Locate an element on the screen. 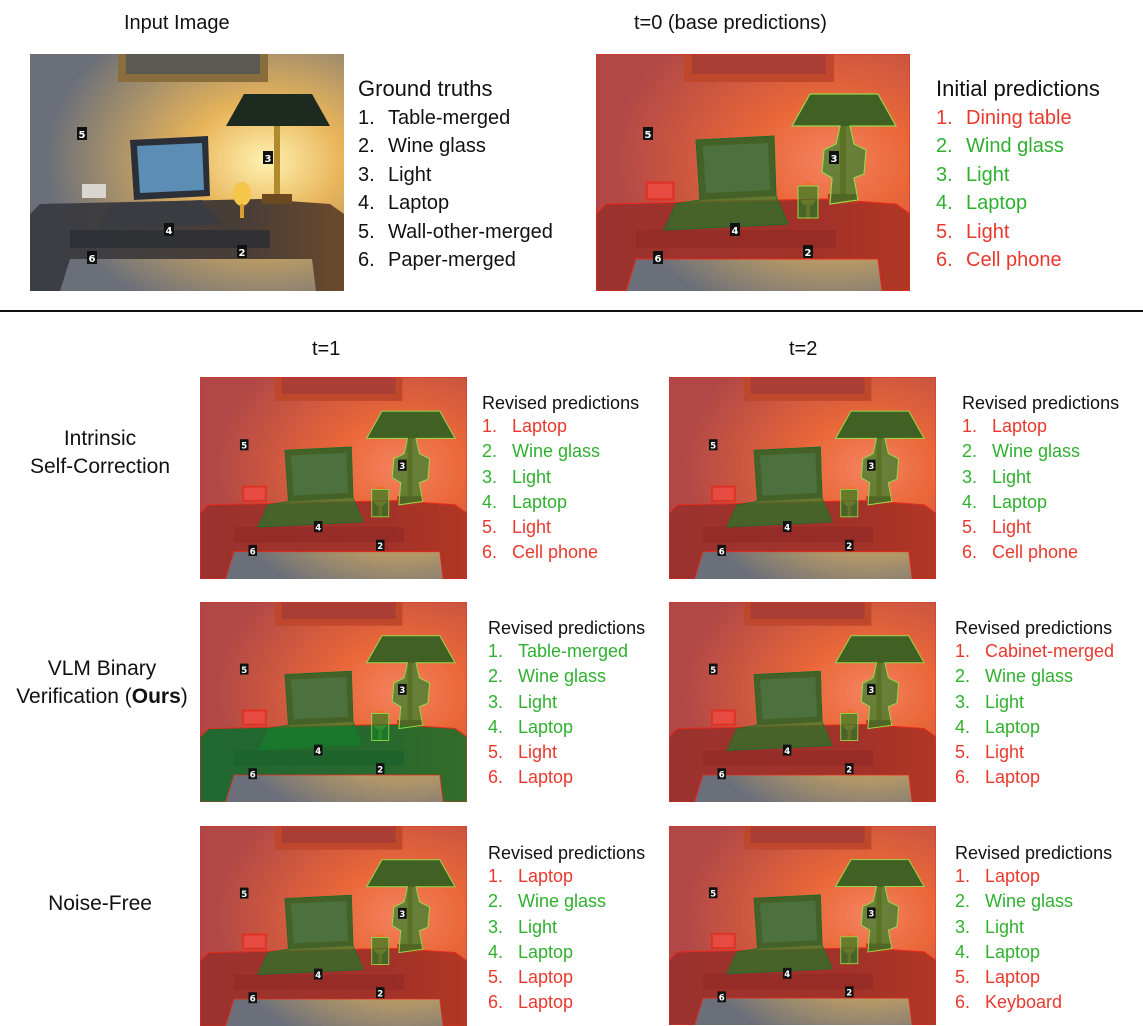 The height and width of the screenshot is (1026, 1143). prediction-label: Wall-other-merged is located at coordinates (470, 231).